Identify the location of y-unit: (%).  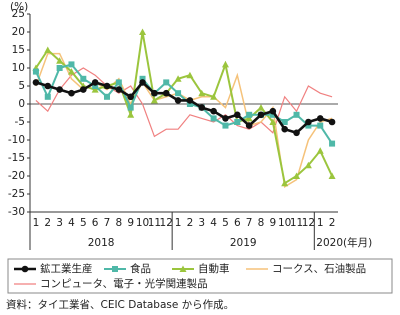
(19, 7).